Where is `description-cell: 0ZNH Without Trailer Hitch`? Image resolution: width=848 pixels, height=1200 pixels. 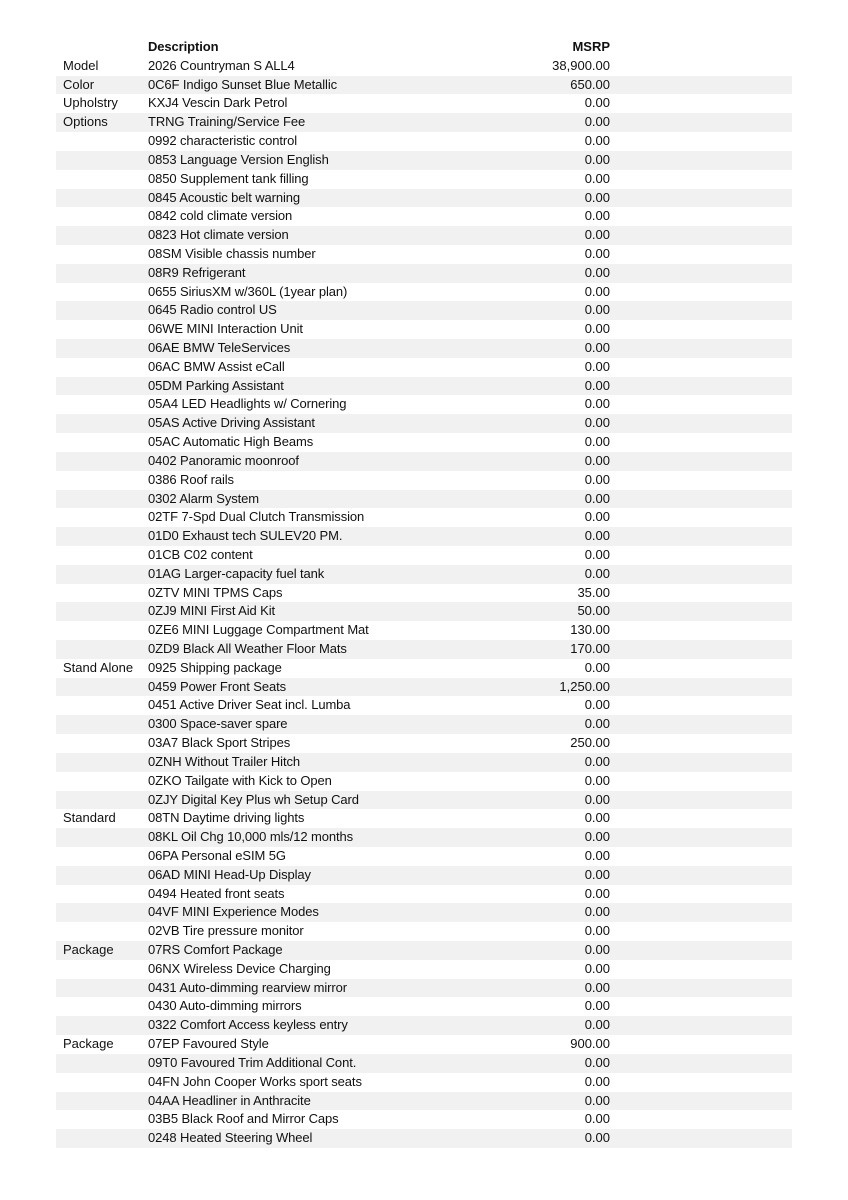 description-cell: 0ZNH Without Trailer Hitch is located at coordinates (224, 761).